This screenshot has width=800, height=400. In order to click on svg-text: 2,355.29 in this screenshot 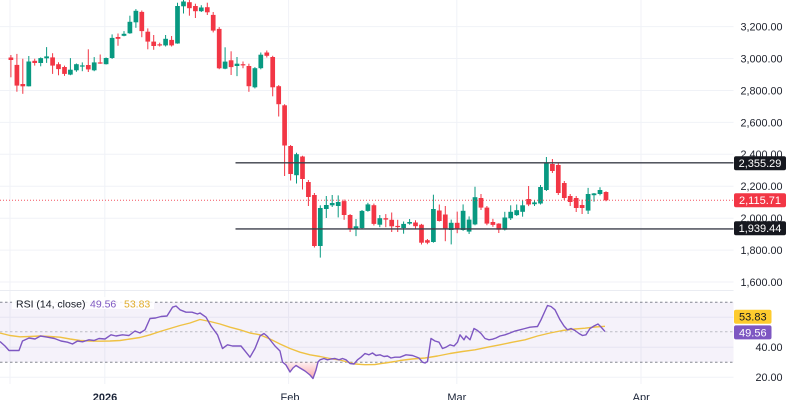, I will do `click(760, 164)`.